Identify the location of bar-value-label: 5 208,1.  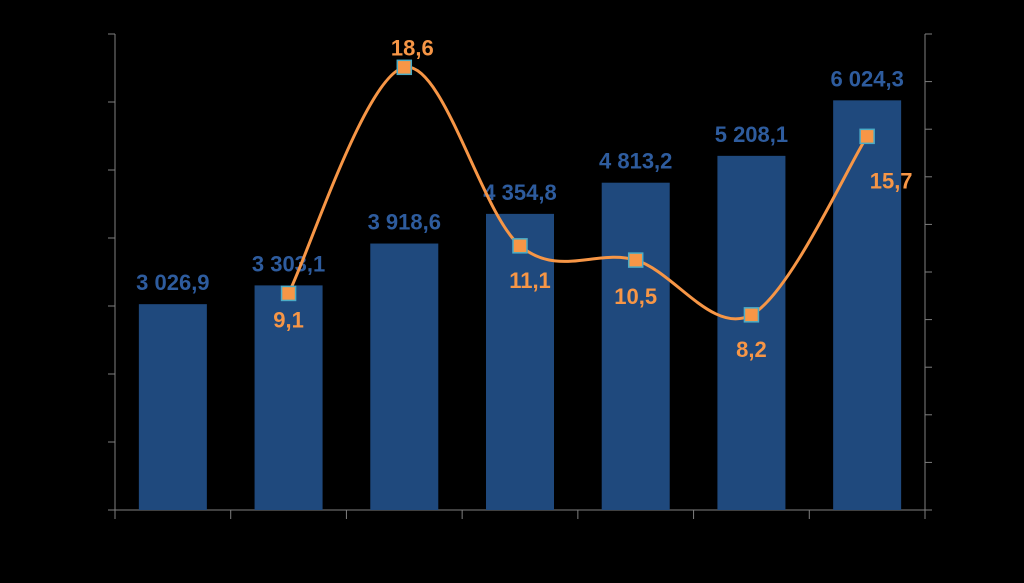
(751, 134).